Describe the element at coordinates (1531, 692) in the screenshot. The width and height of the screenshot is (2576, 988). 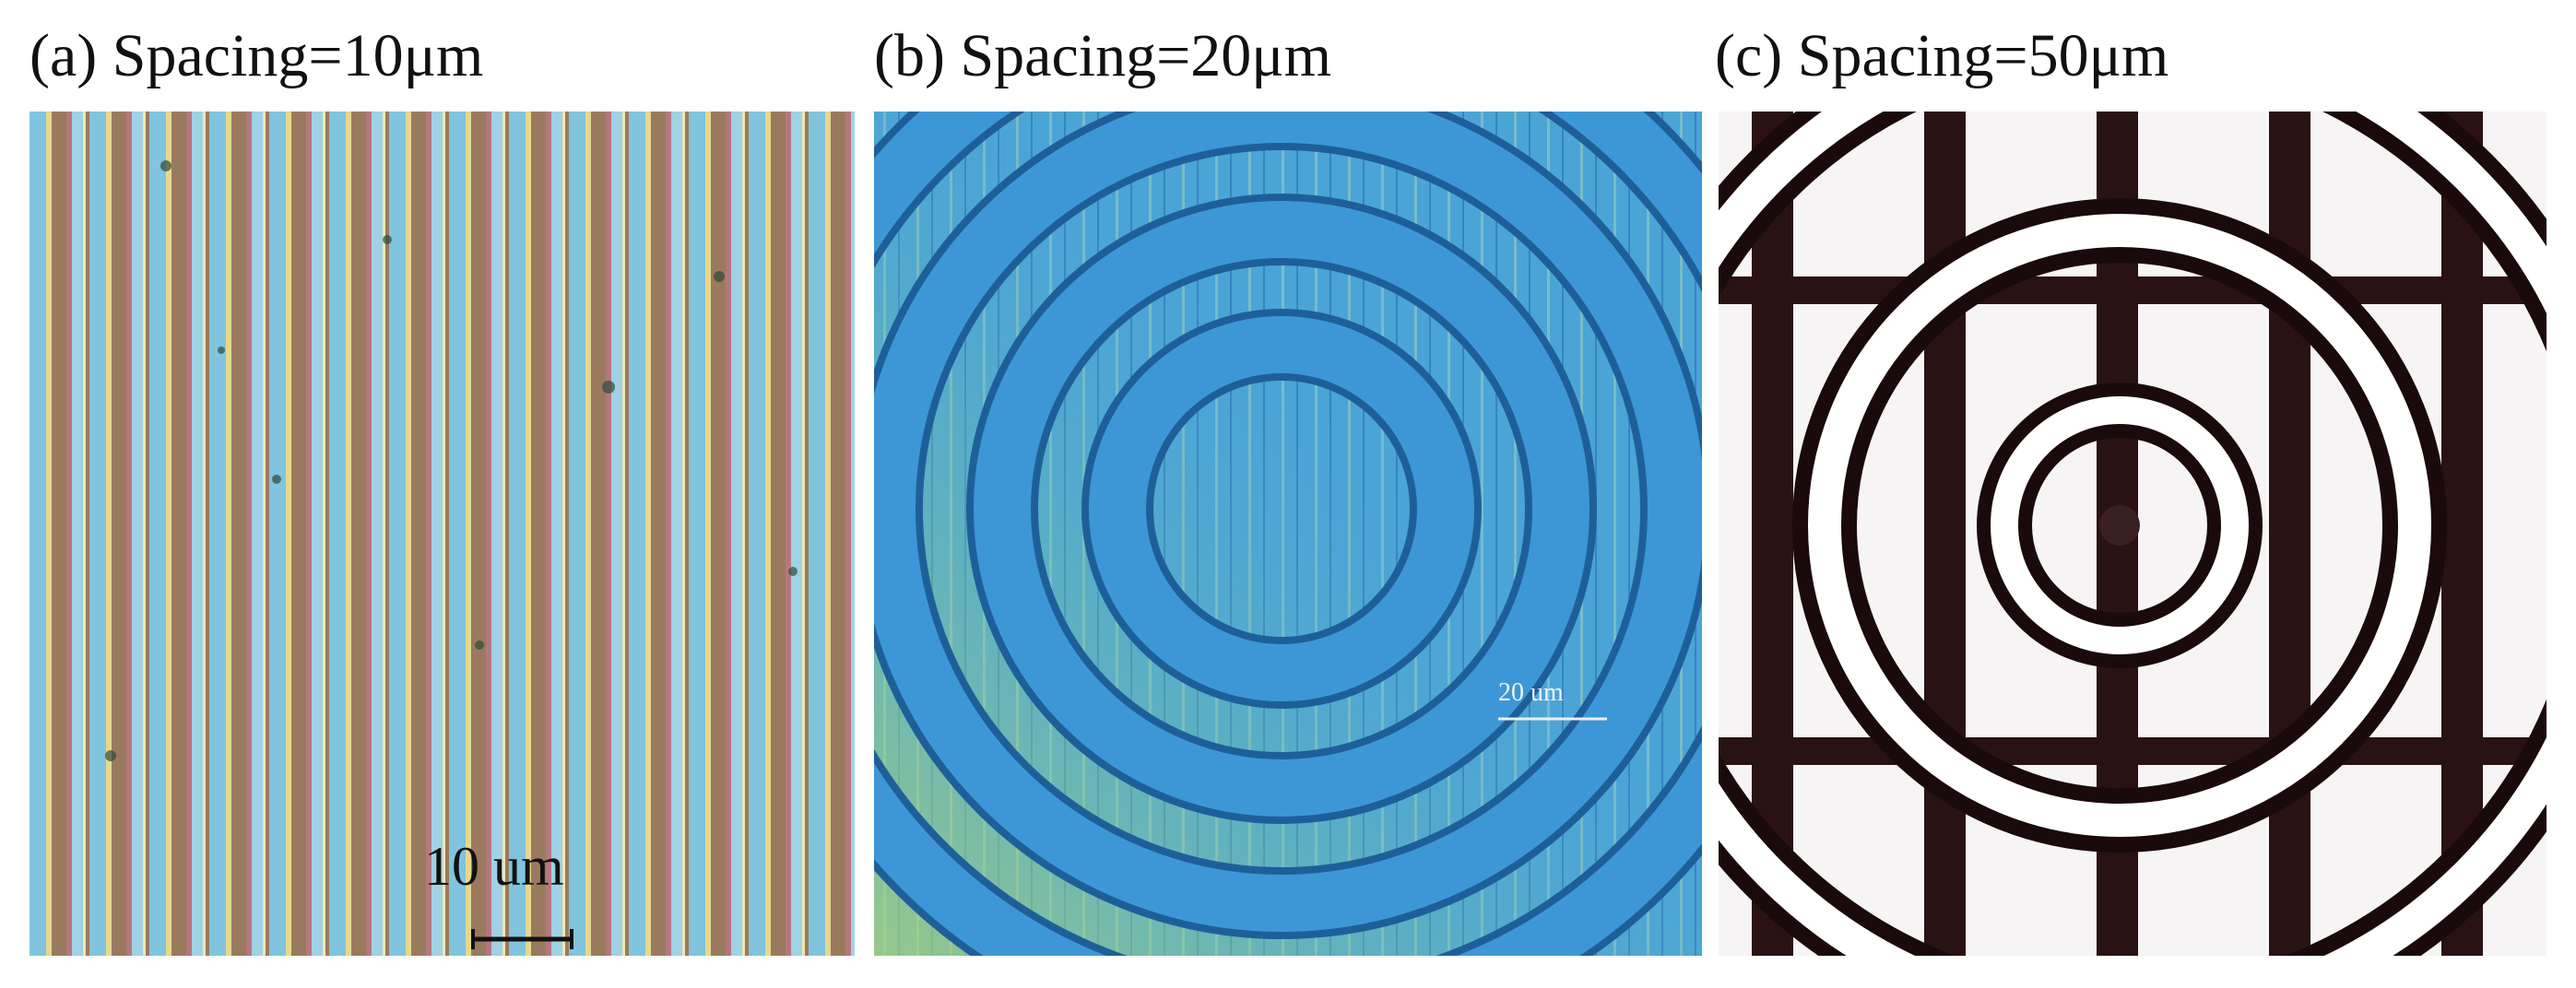
I see `scale-bar-label: 20 um` at that location.